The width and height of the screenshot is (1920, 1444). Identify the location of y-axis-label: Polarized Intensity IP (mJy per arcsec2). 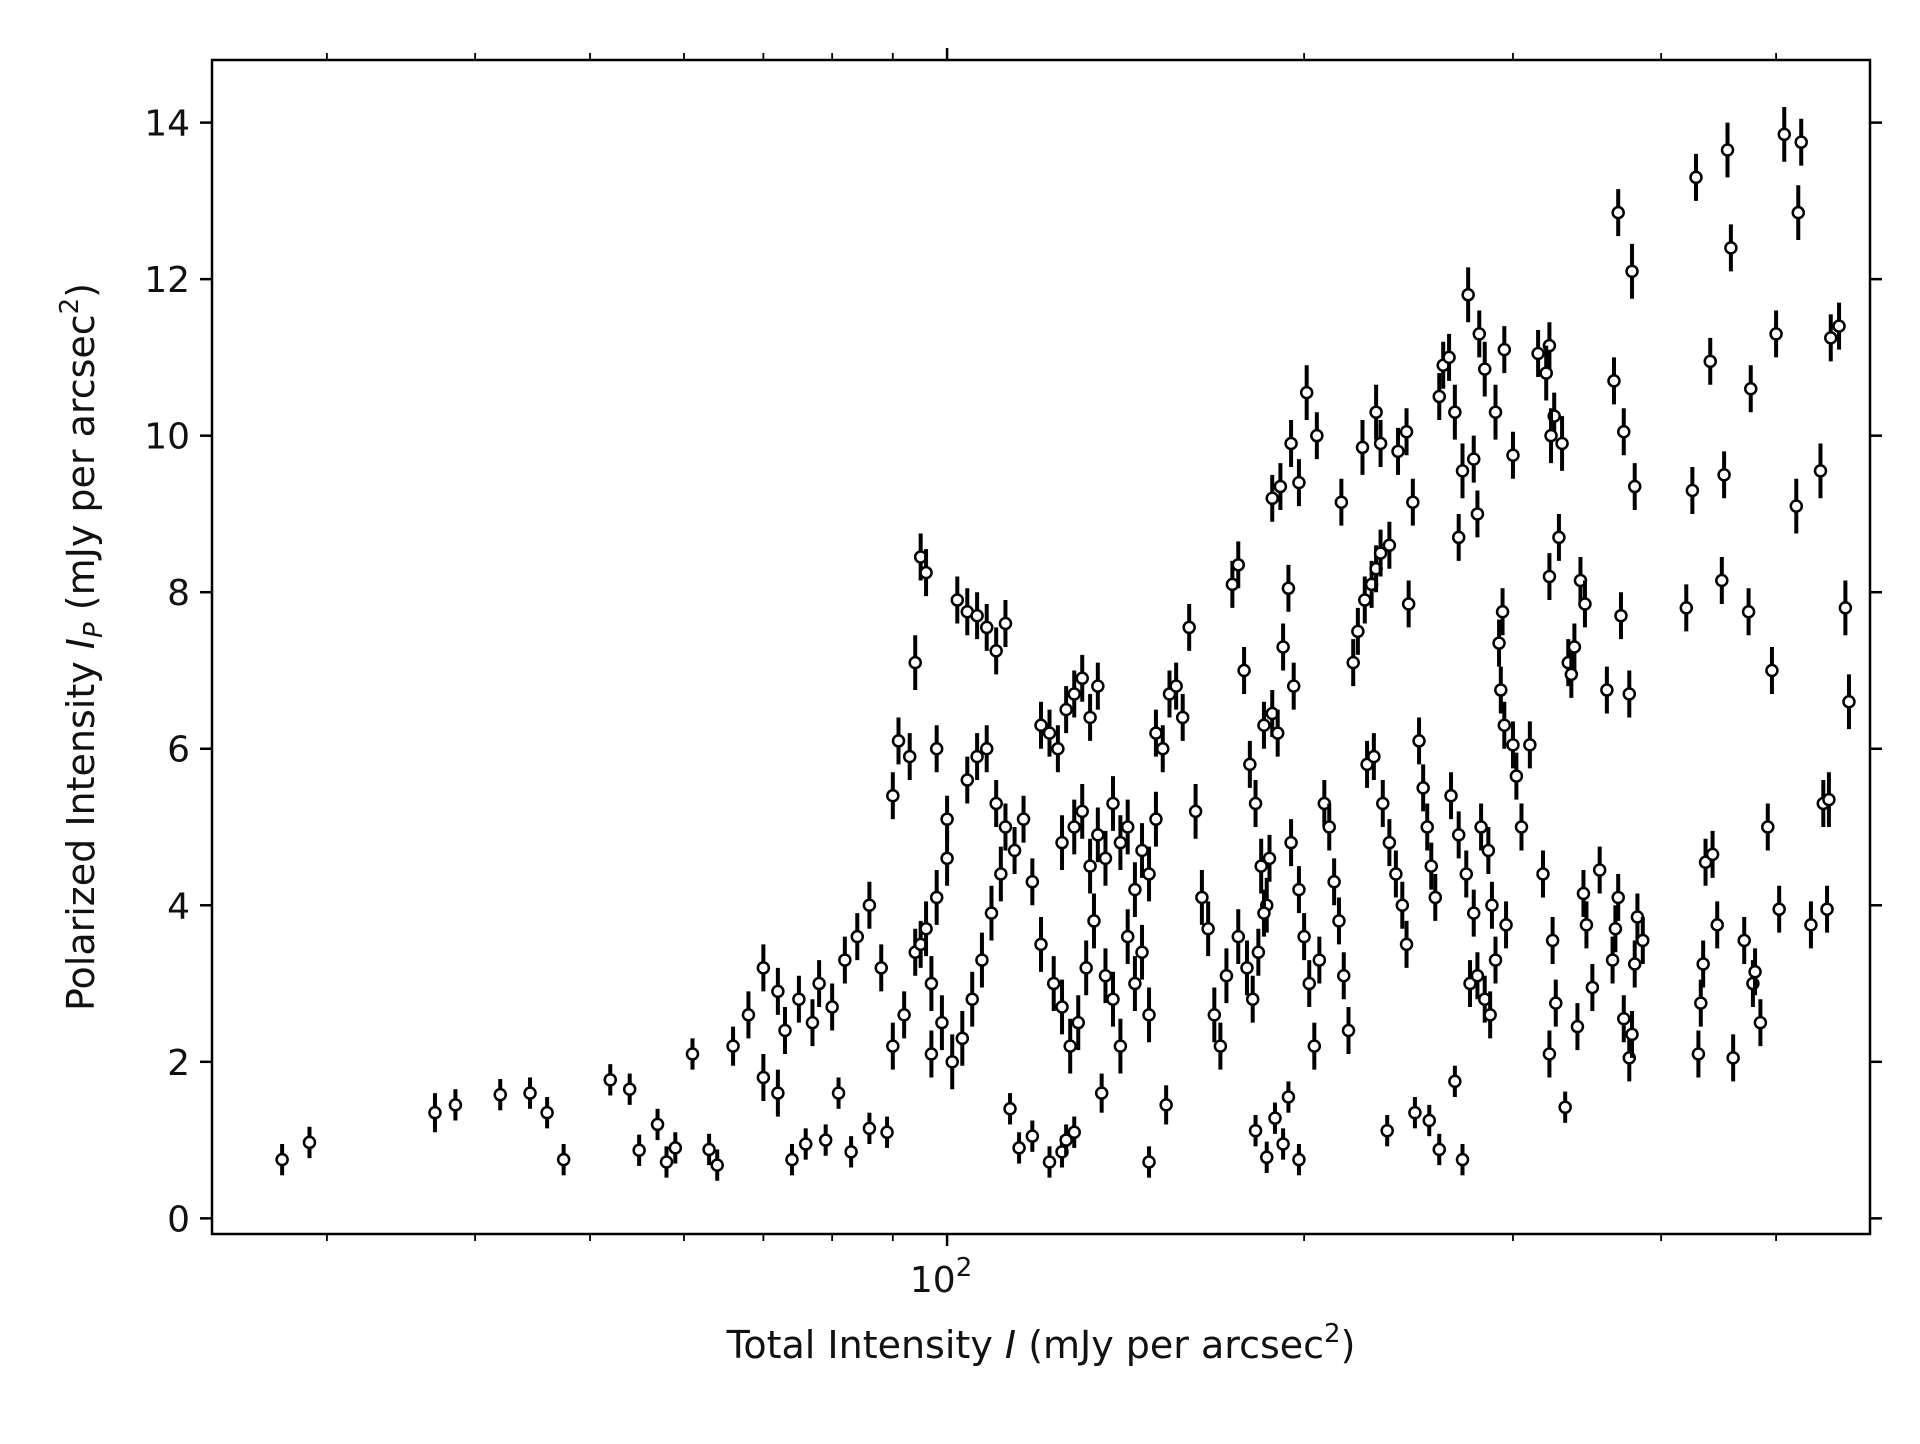
(82, 647).